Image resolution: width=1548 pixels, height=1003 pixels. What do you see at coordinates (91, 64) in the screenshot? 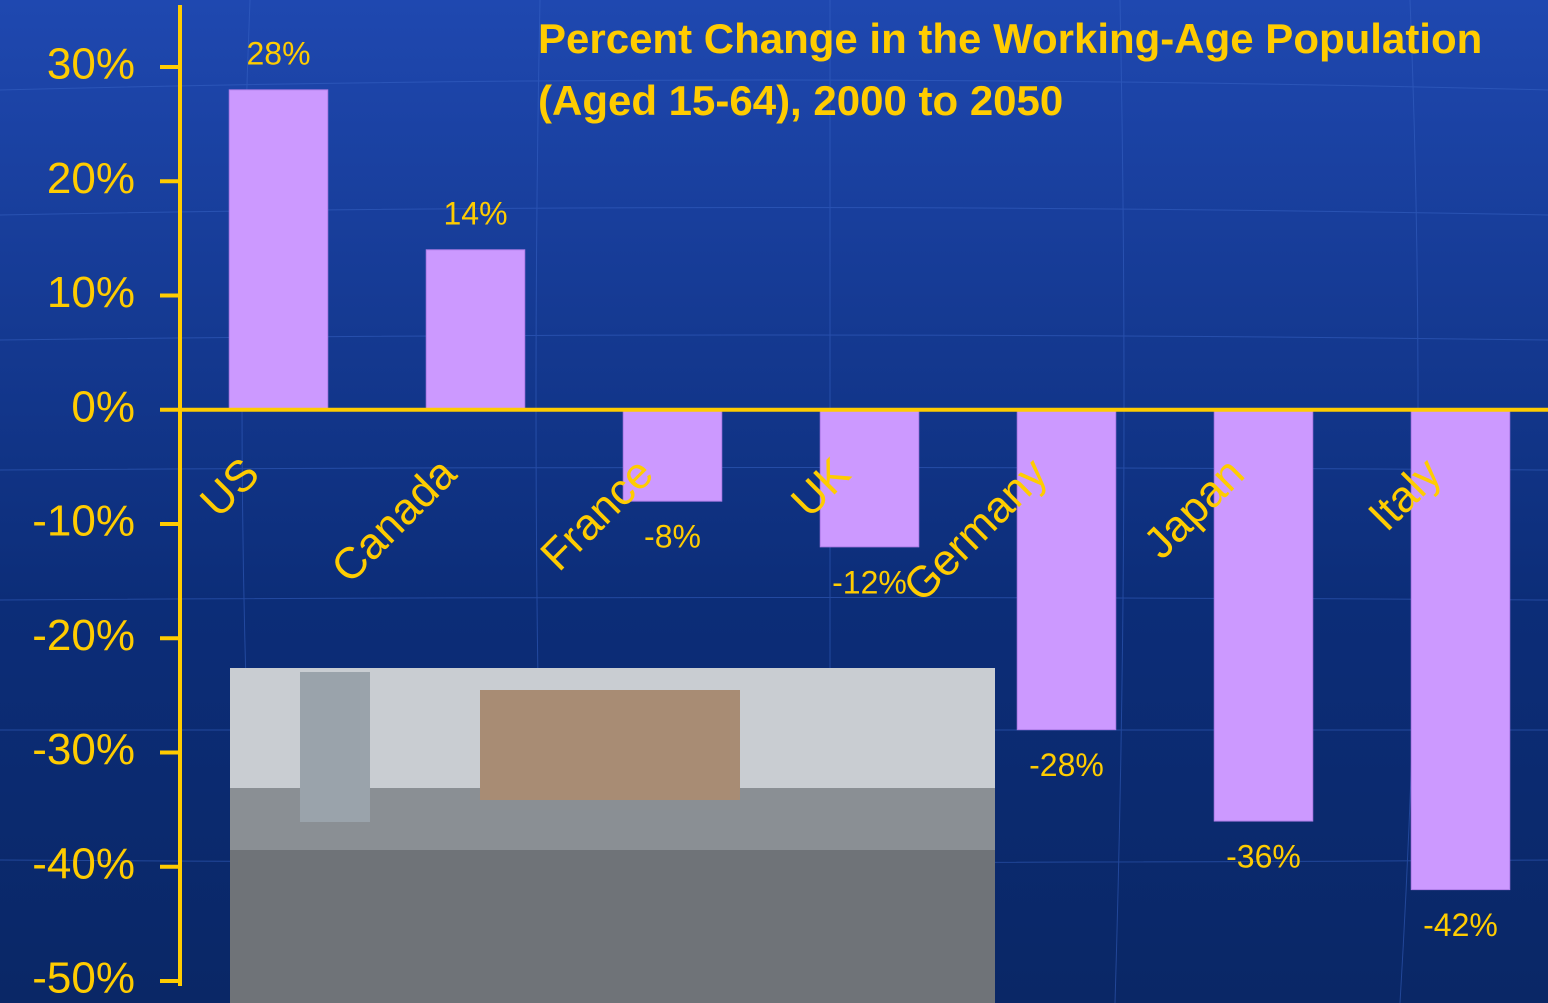
I see `y-tick-label: 30%` at bounding box center [91, 64].